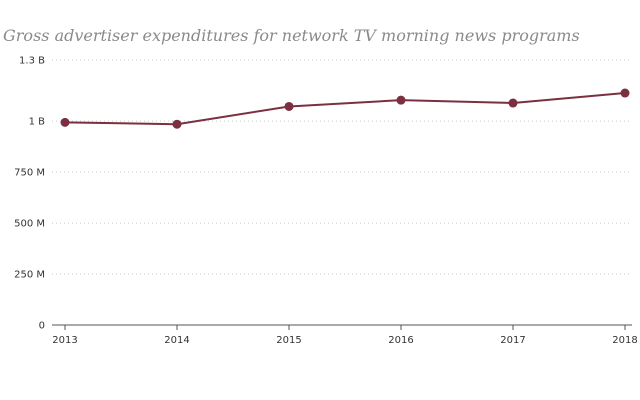 This screenshot has width=640, height=400. Describe the element at coordinates (400, 340) in the screenshot. I see `x-tick-label: 2016` at that location.